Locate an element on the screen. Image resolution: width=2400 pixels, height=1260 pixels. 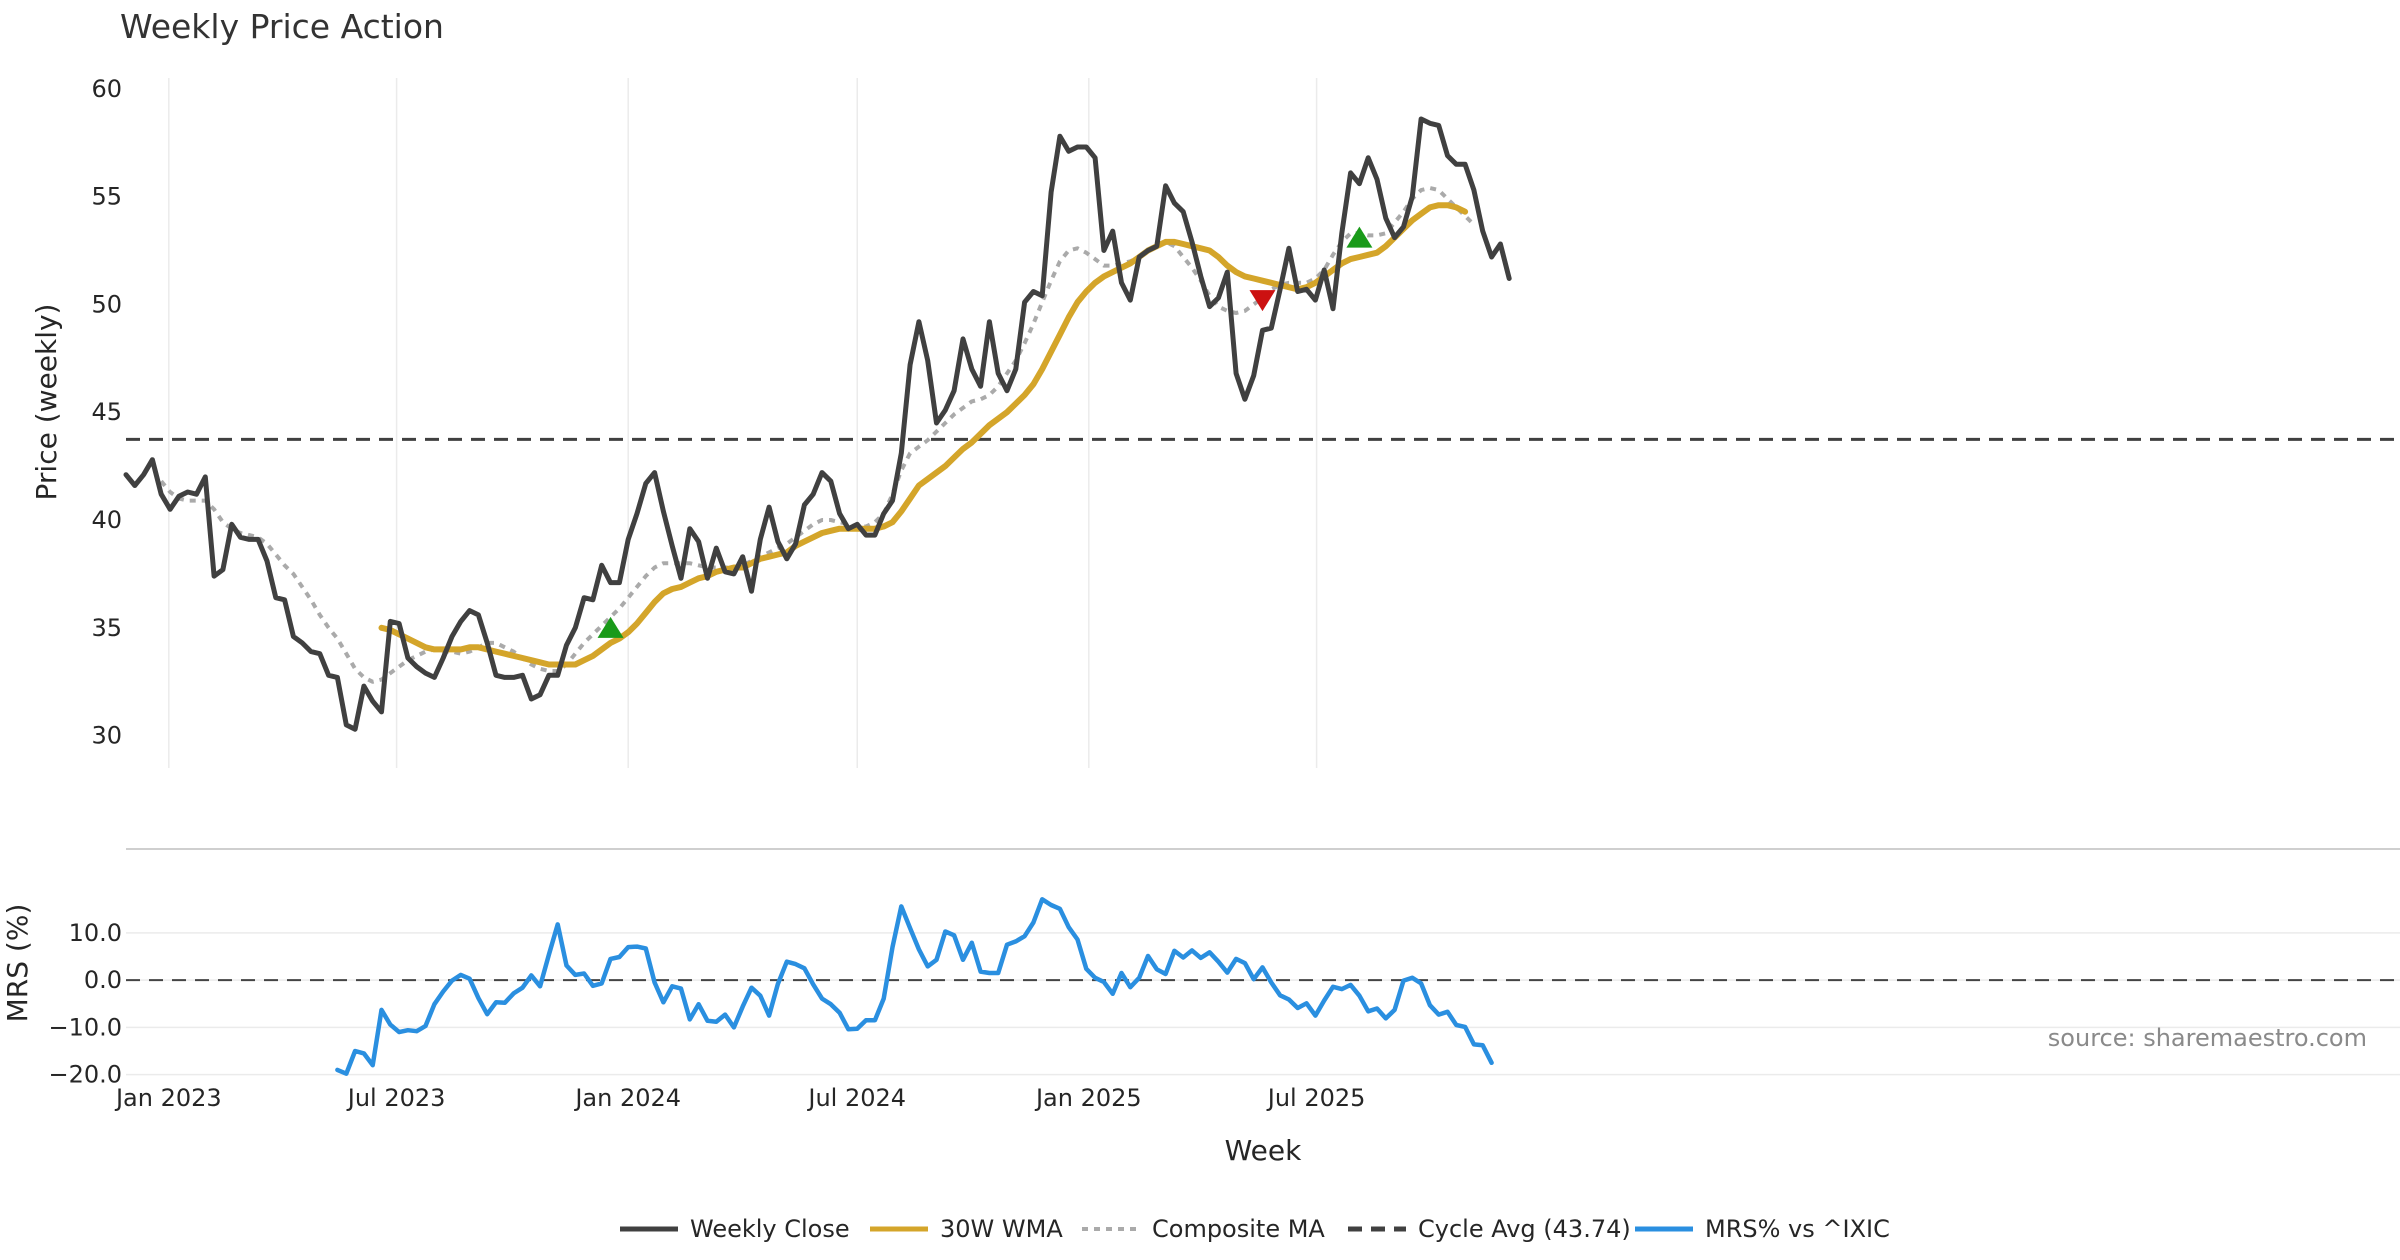
x-tick-label: Jul 2023 is located at coordinates (396, 1098).